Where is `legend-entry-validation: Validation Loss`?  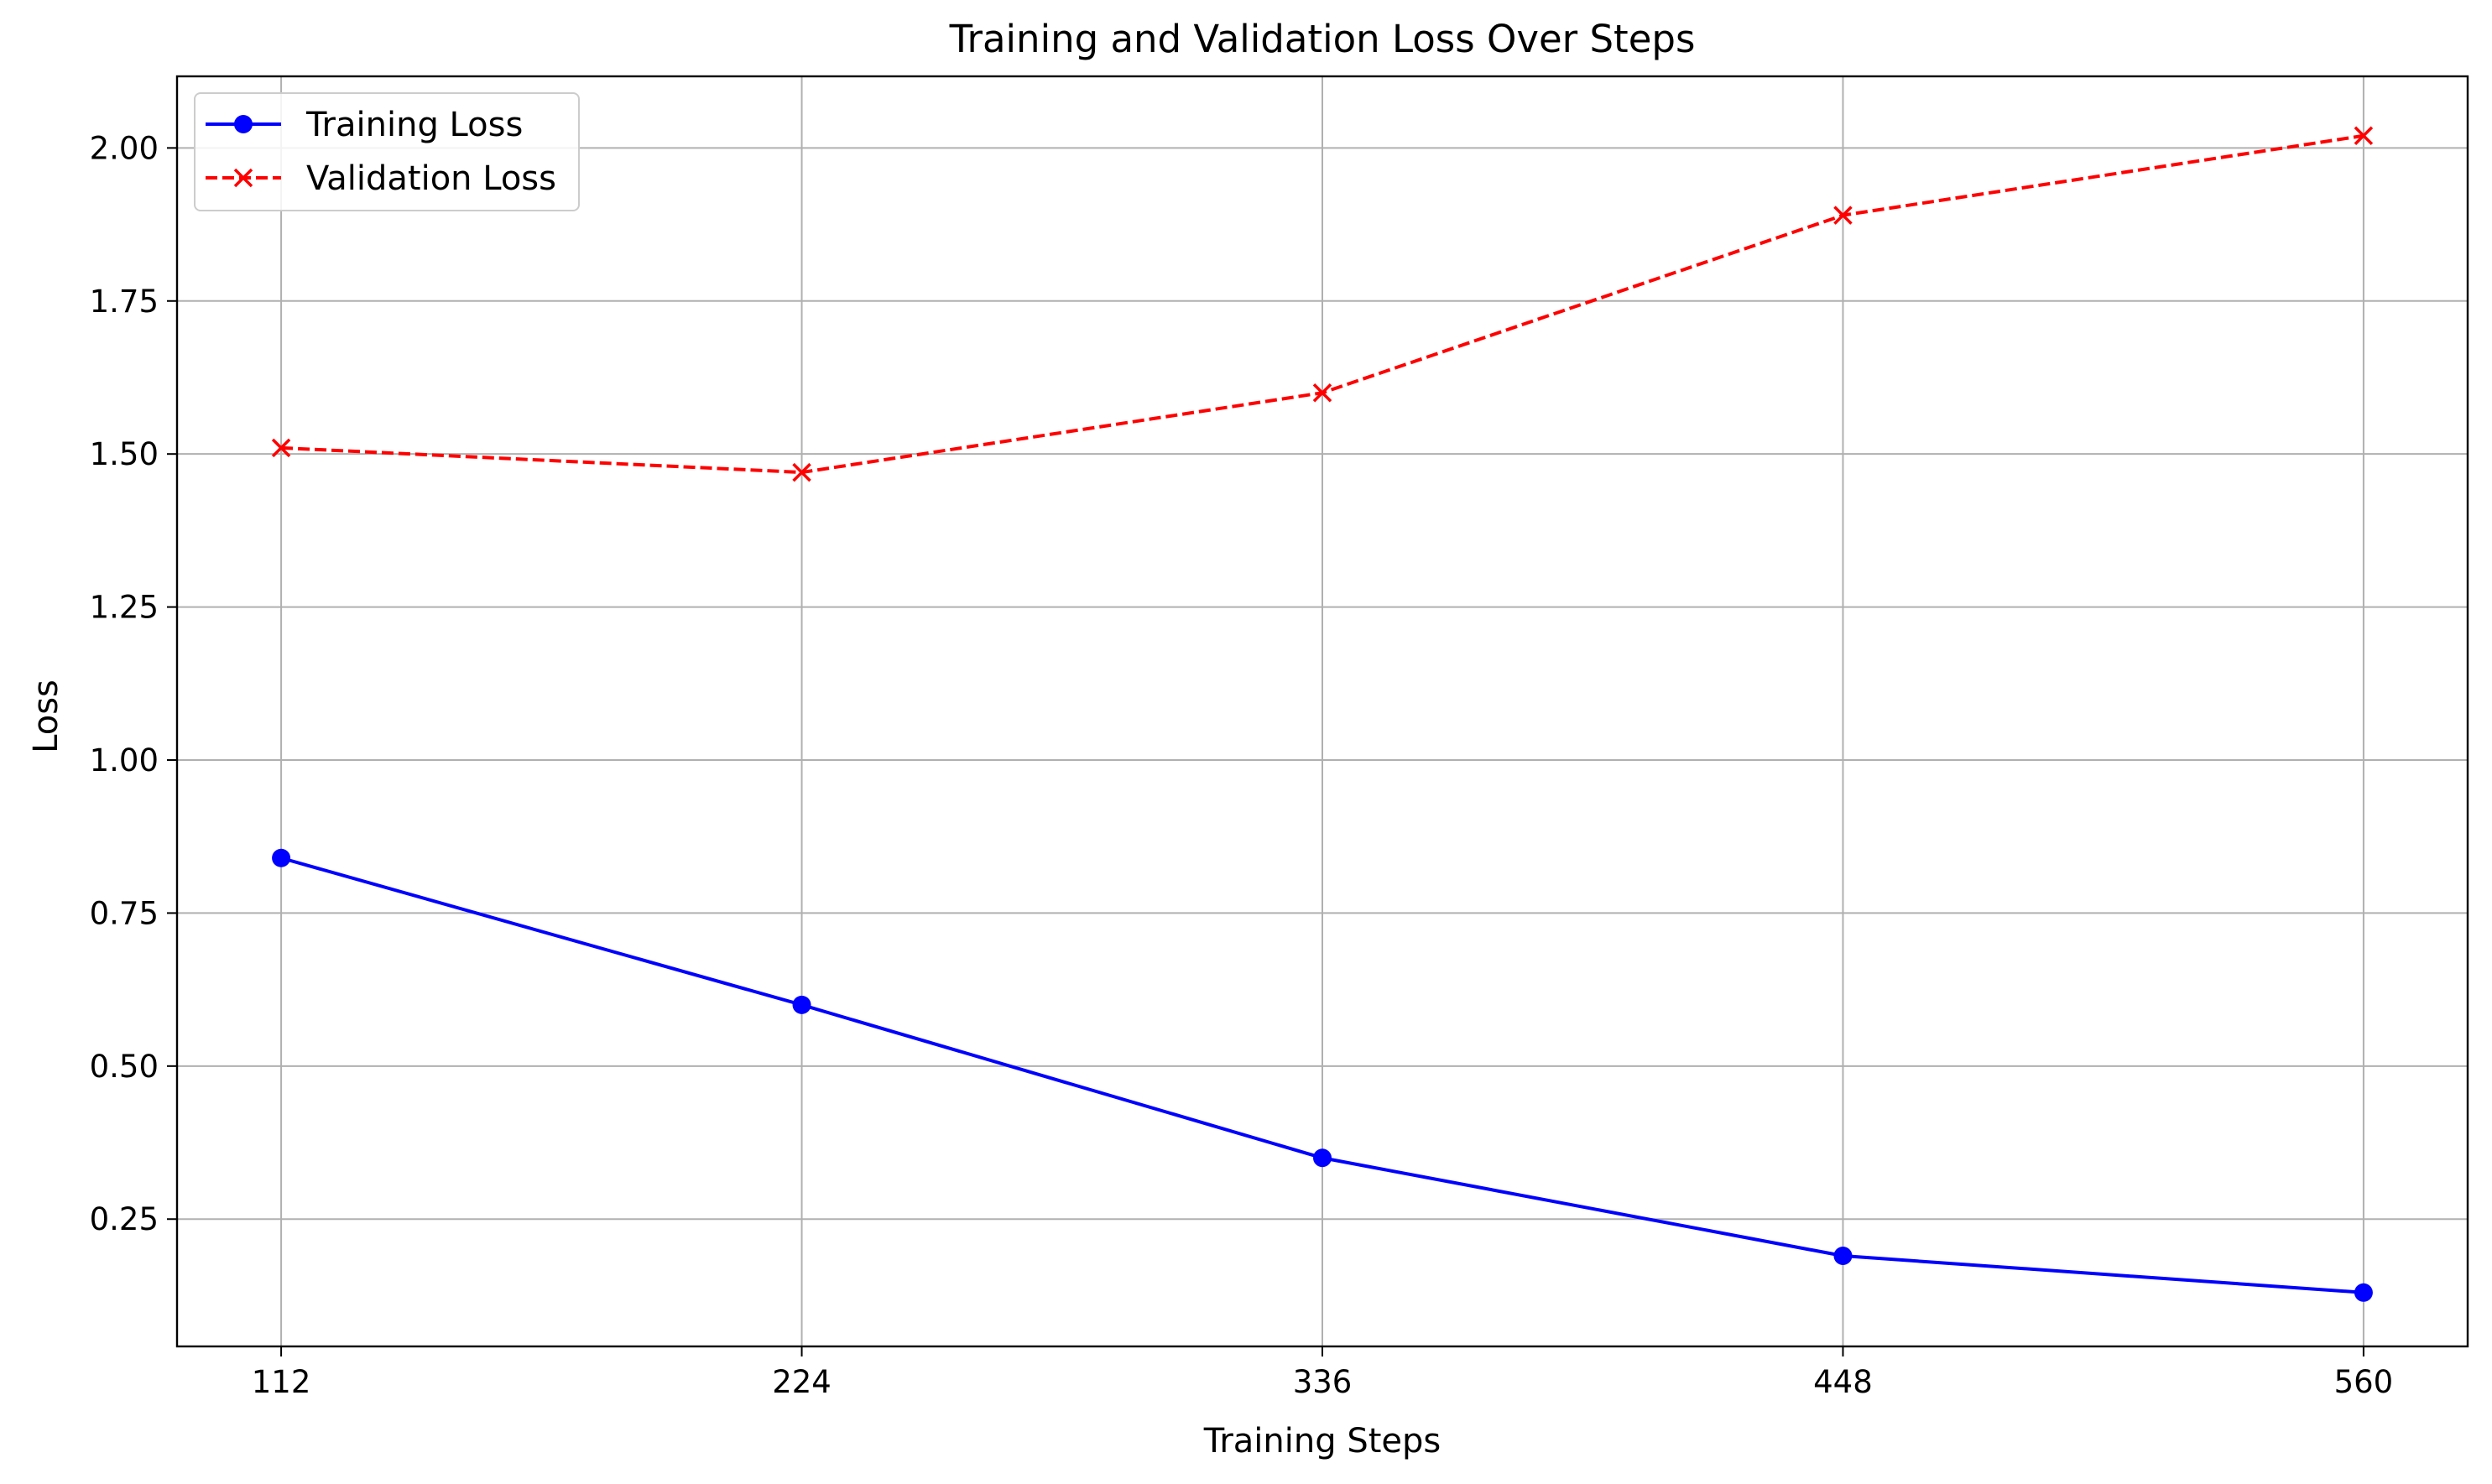
legend-entry-validation: Validation Loss is located at coordinates (381, 178).